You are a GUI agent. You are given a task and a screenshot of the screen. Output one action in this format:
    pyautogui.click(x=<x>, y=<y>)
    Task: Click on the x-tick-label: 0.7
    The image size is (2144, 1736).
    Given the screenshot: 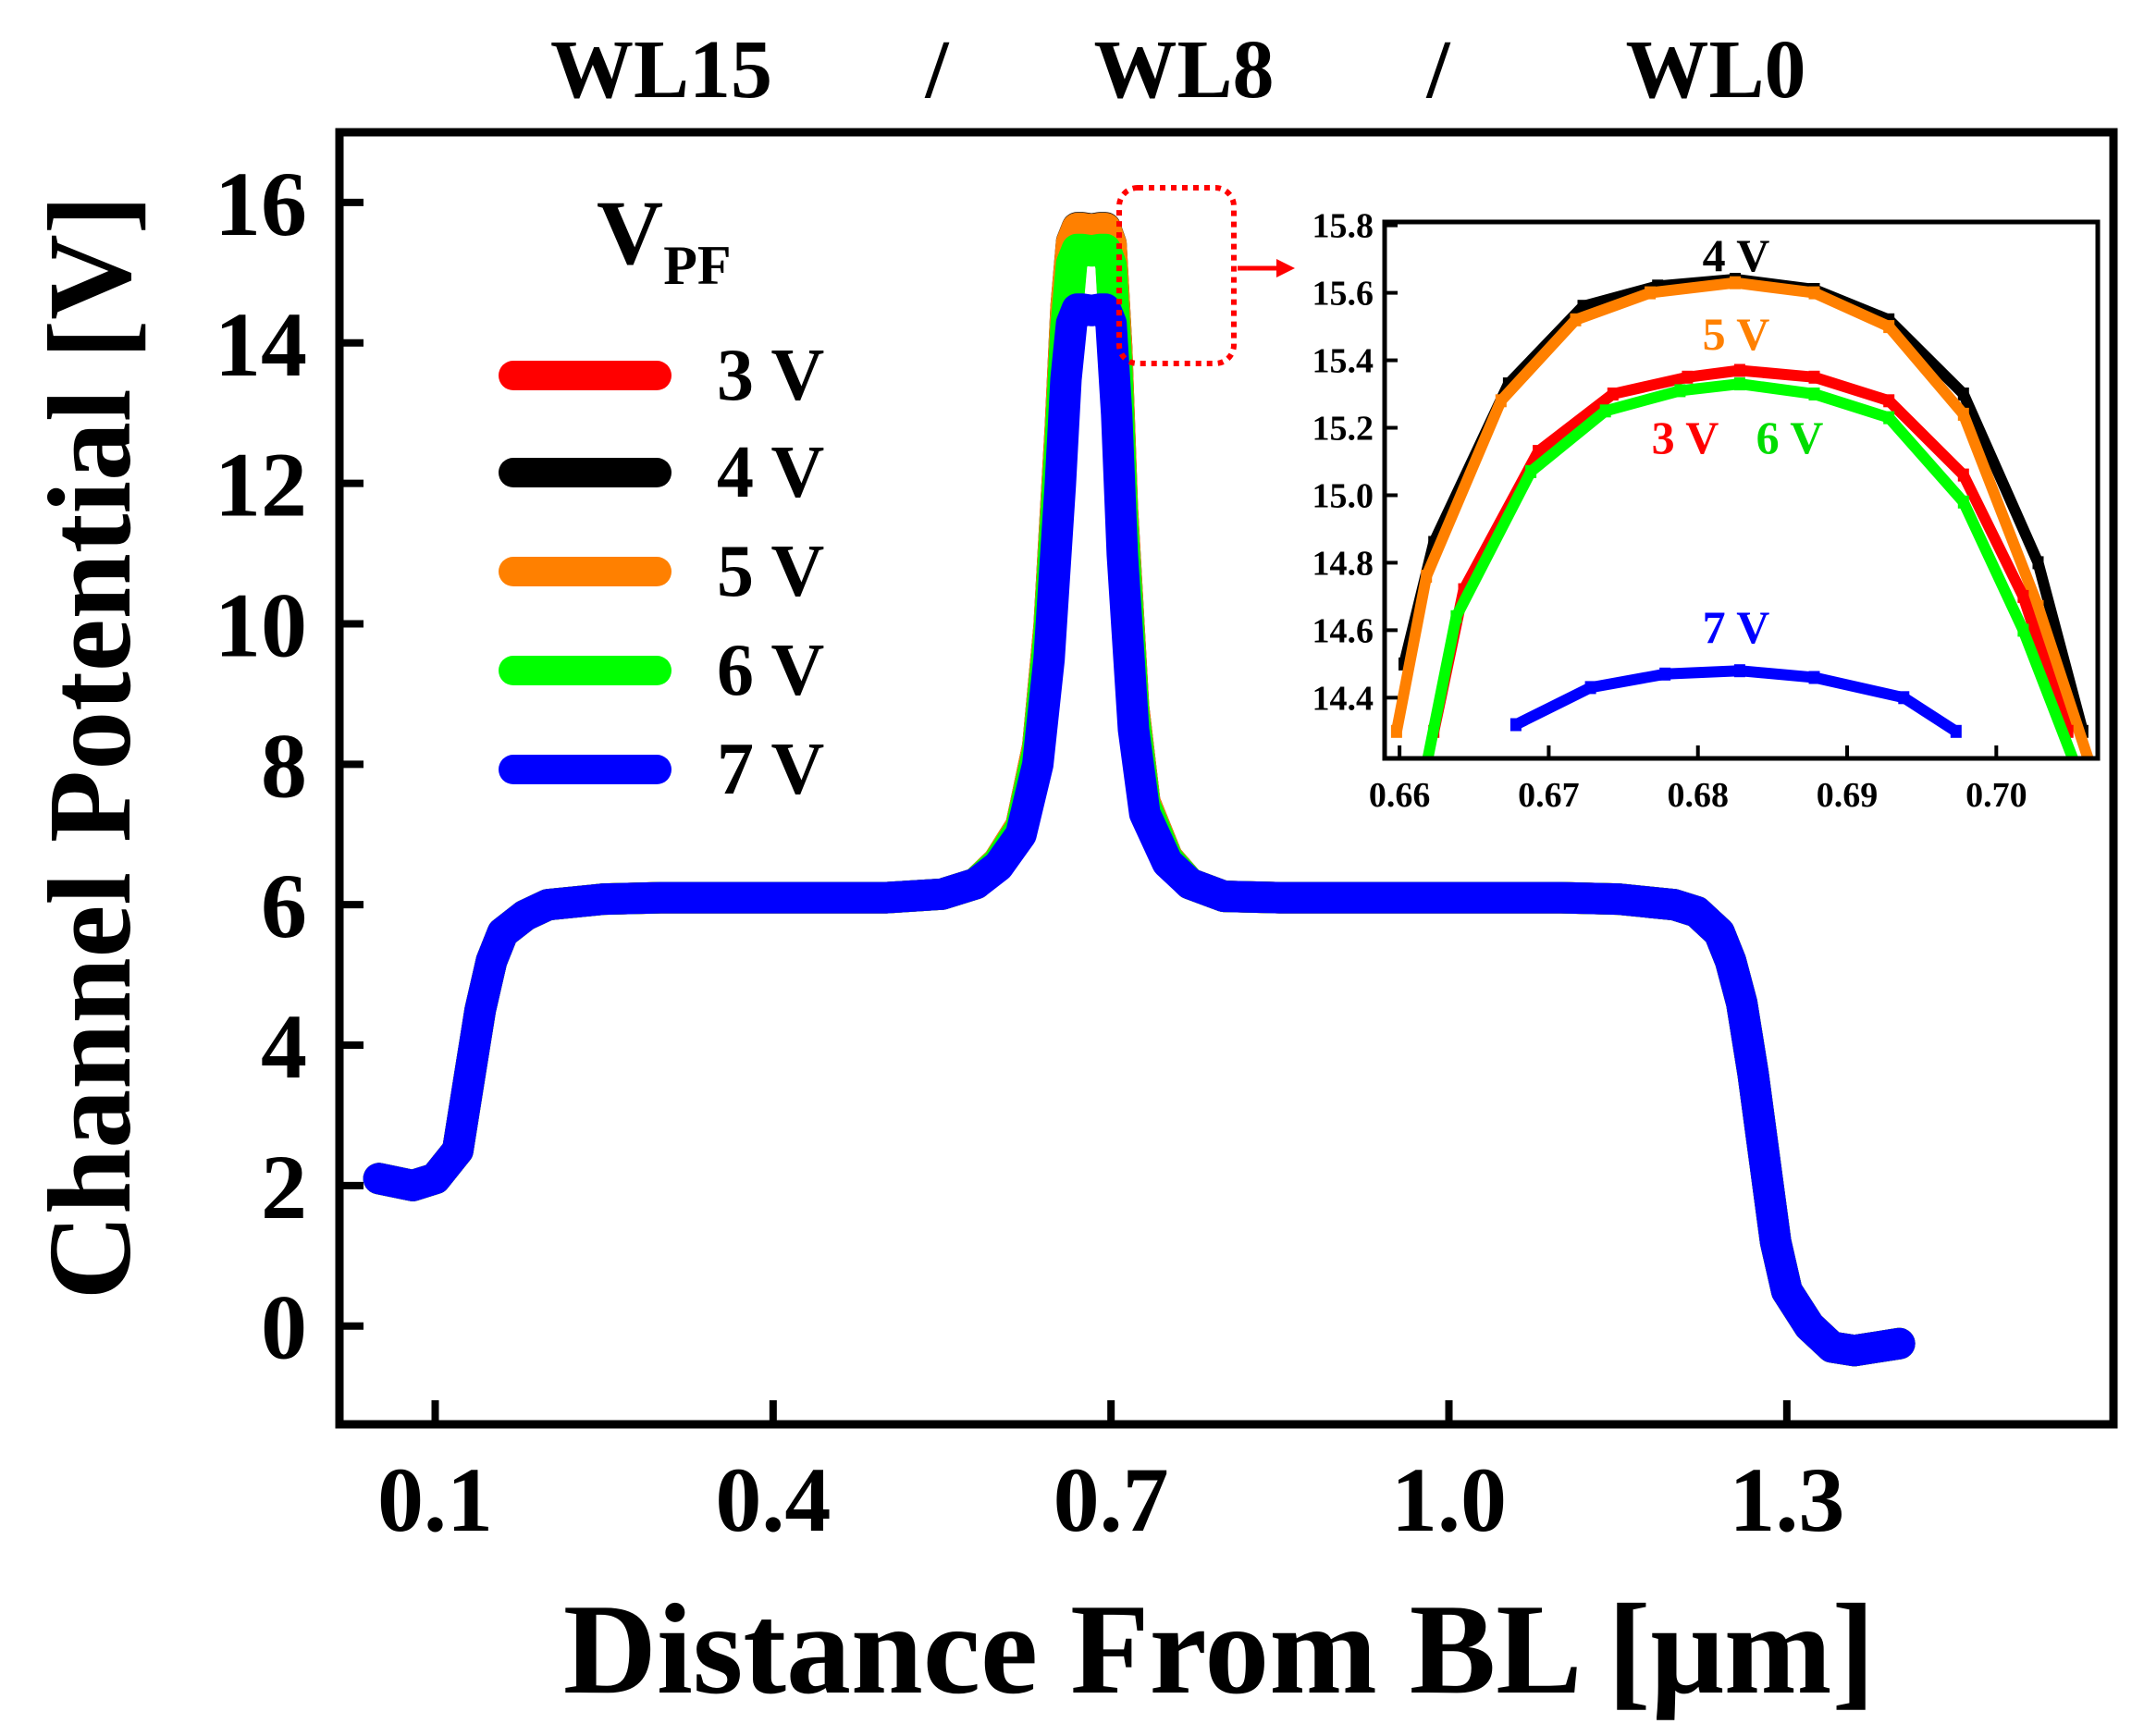 What is the action you would take?
    pyautogui.click(x=1111, y=1499)
    